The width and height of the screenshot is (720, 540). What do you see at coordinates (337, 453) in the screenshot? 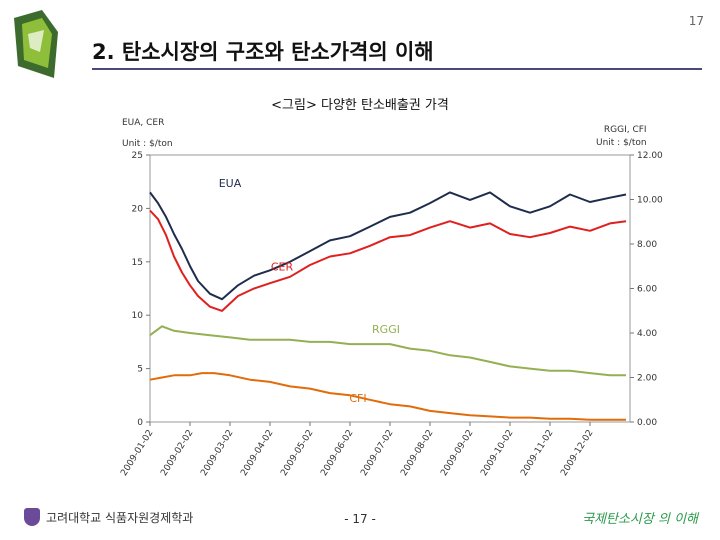
I see `x-tick-label: 2009-06-02` at bounding box center [337, 453].